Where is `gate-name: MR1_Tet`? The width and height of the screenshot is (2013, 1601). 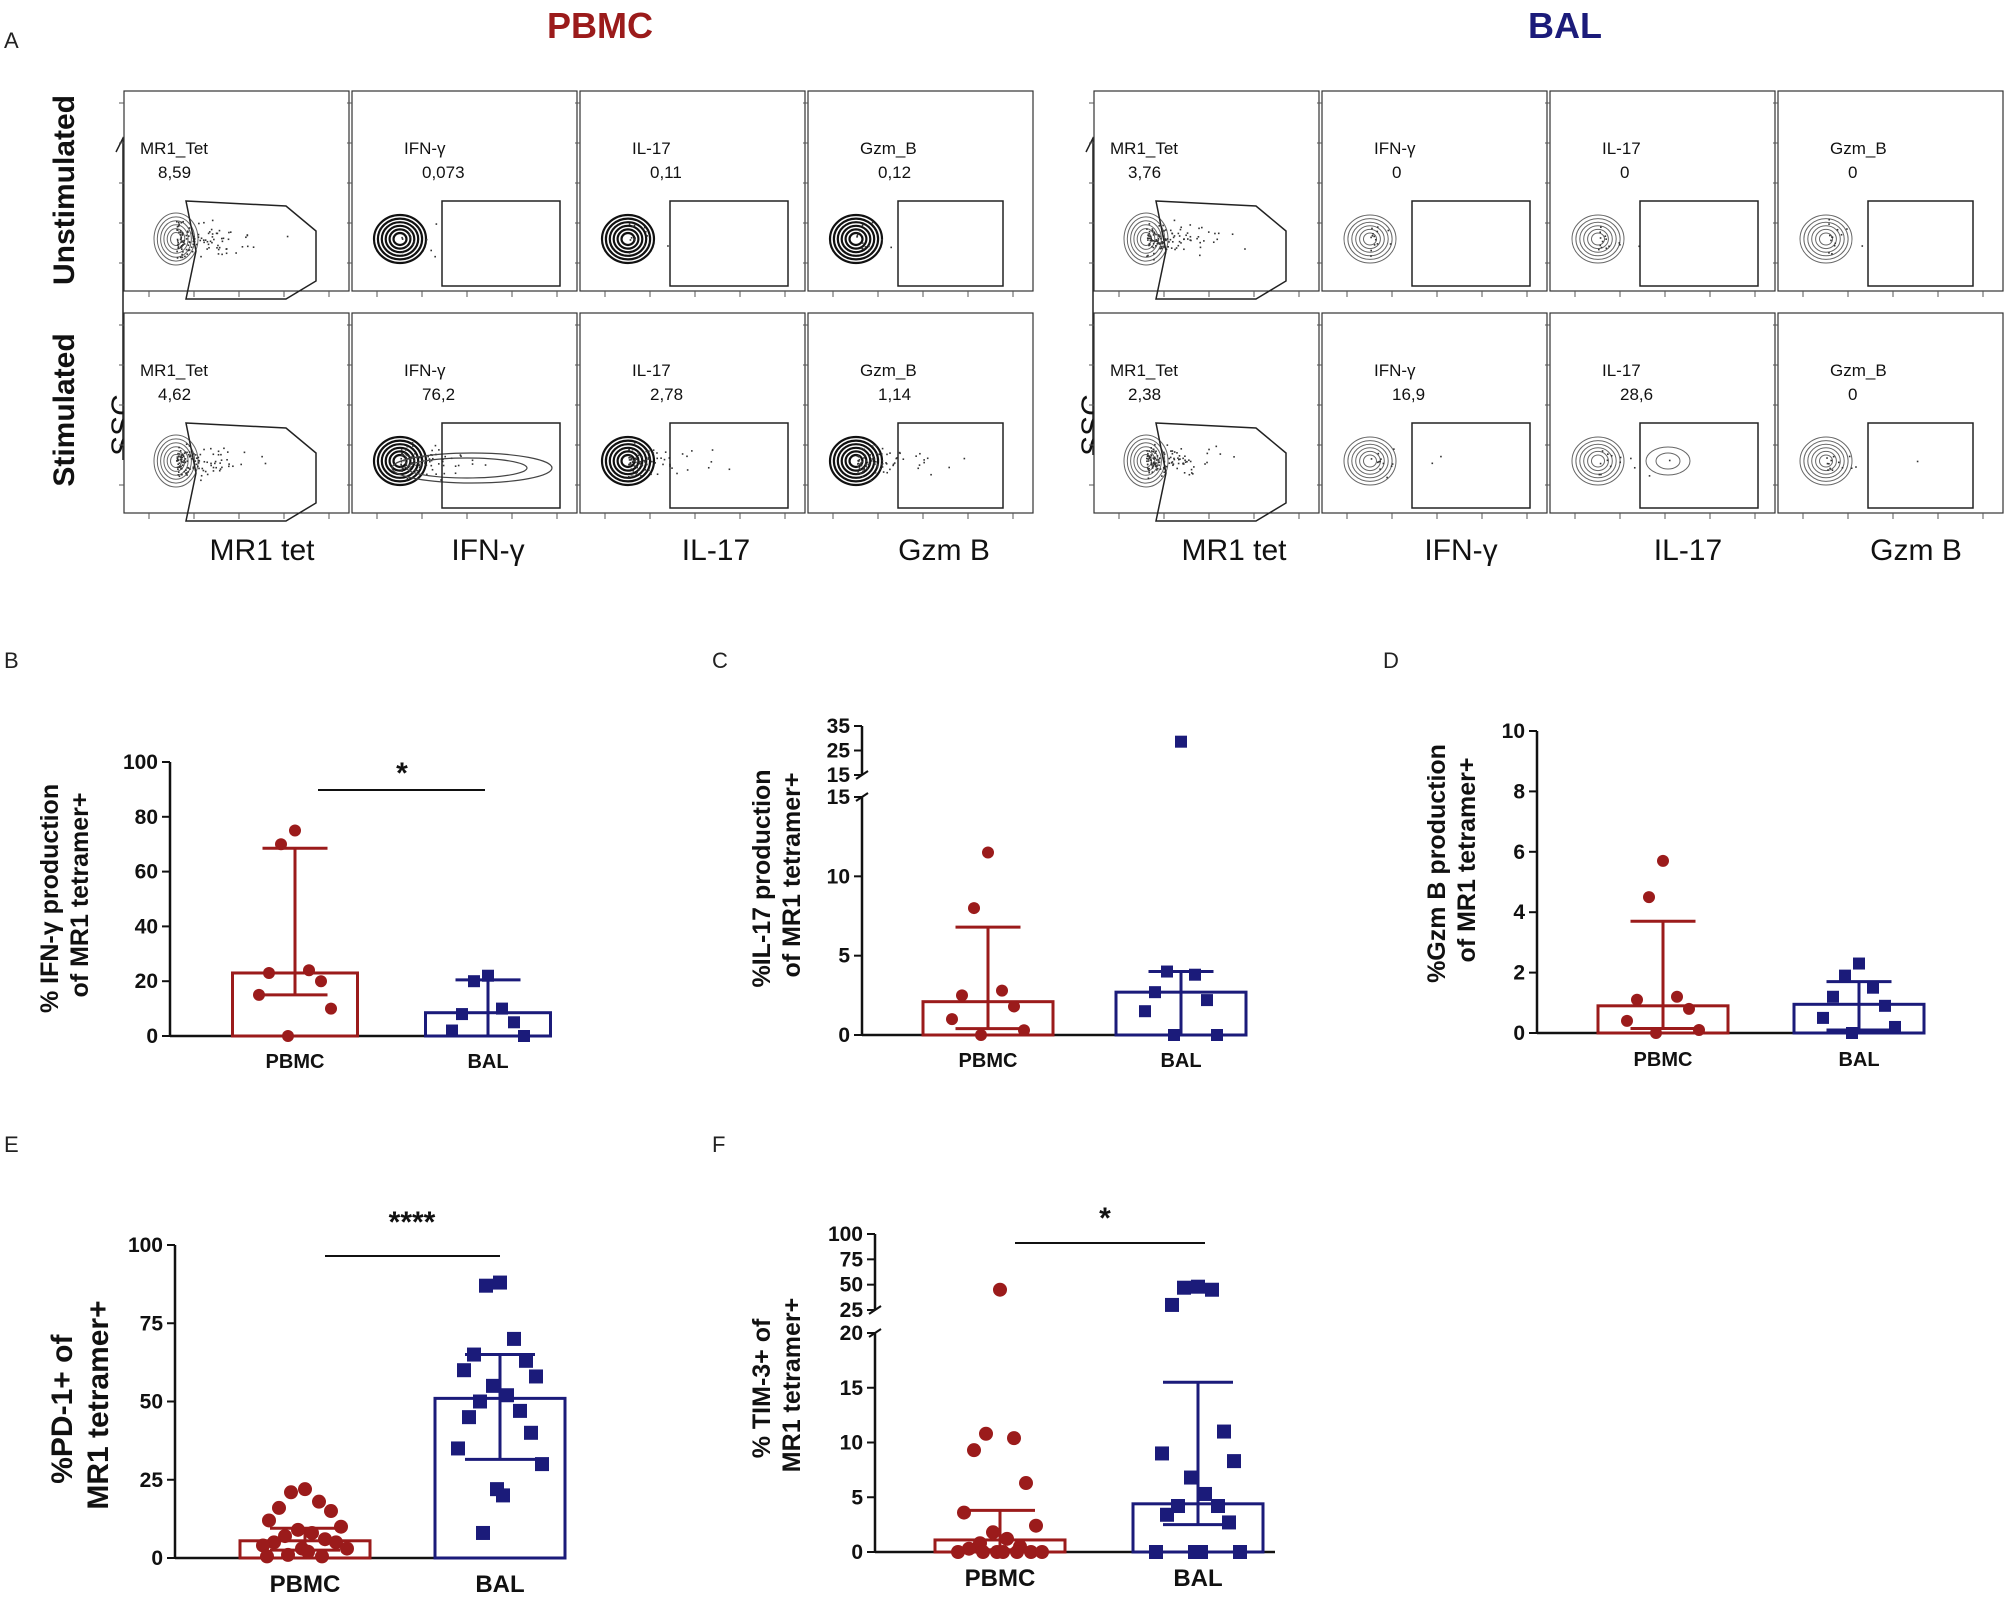
gate-name: MR1_Tet is located at coordinates (1144, 370).